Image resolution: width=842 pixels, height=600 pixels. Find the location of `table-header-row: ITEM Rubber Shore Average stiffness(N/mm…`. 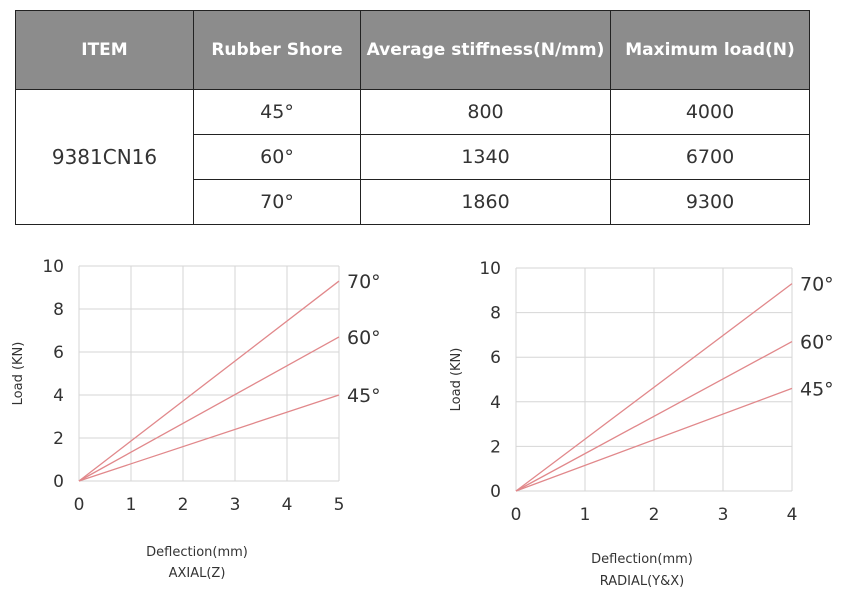

table-header-row: ITEM Rubber Shore Average stiffness(N/mm… is located at coordinates (412, 50).